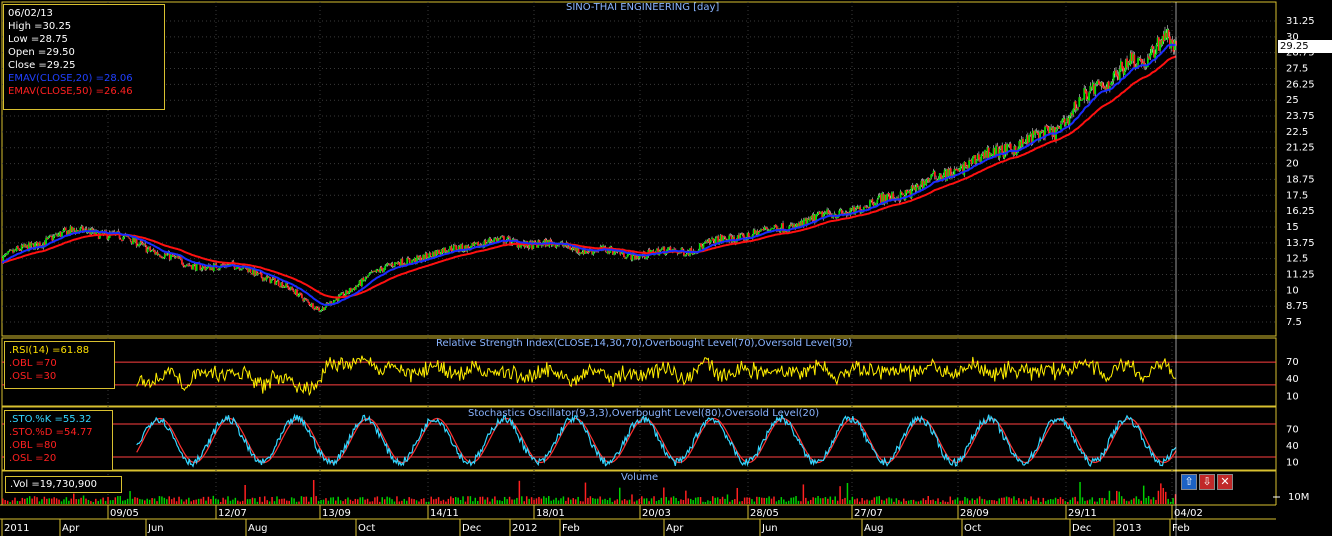  Describe the element at coordinates (1225, 482) in the screenshot. I see `close-icon: ✕` at that location.